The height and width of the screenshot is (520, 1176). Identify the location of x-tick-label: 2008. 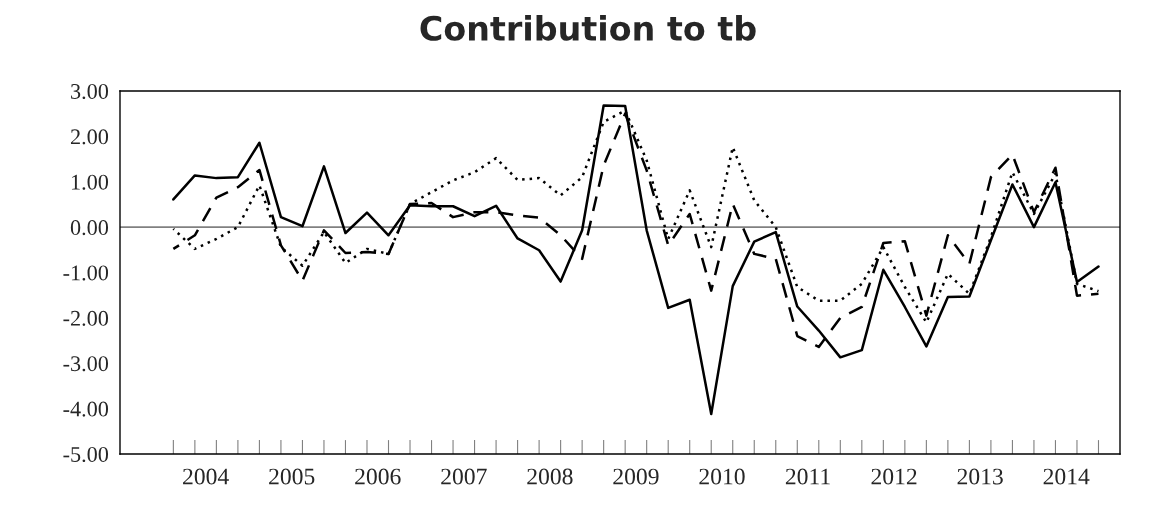
(550, 476).